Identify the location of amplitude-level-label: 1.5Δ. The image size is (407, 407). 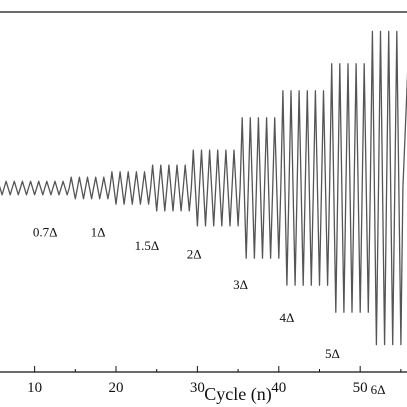
(147, 245).